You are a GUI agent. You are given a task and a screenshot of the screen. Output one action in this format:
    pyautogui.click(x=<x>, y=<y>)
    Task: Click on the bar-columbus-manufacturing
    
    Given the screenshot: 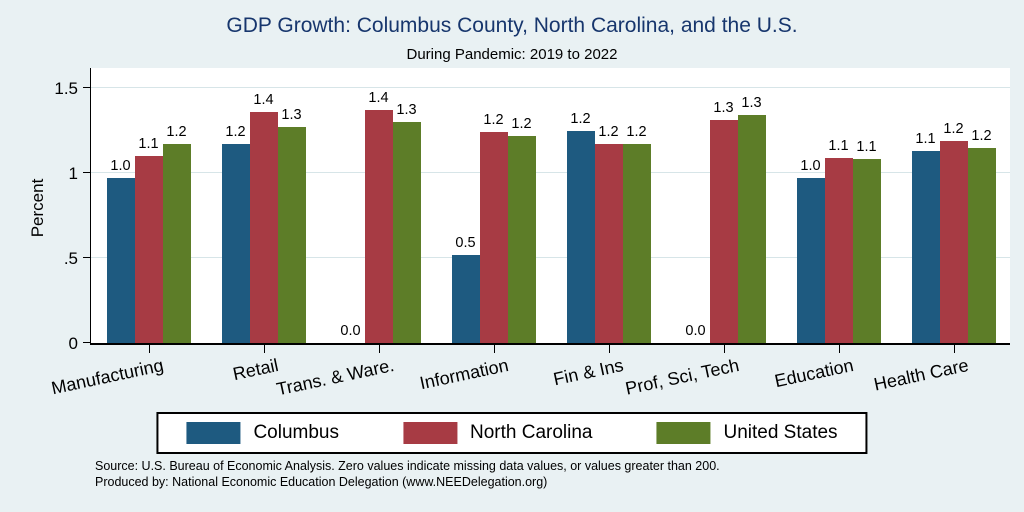 What is the action you would take?
    pyautogui.click(x=120, y=260)
    